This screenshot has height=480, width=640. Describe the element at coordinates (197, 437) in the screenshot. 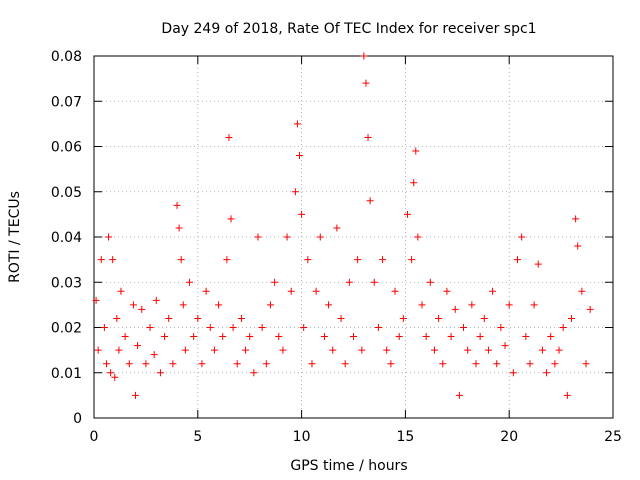

I see `x-tick-label: 5` at that location.